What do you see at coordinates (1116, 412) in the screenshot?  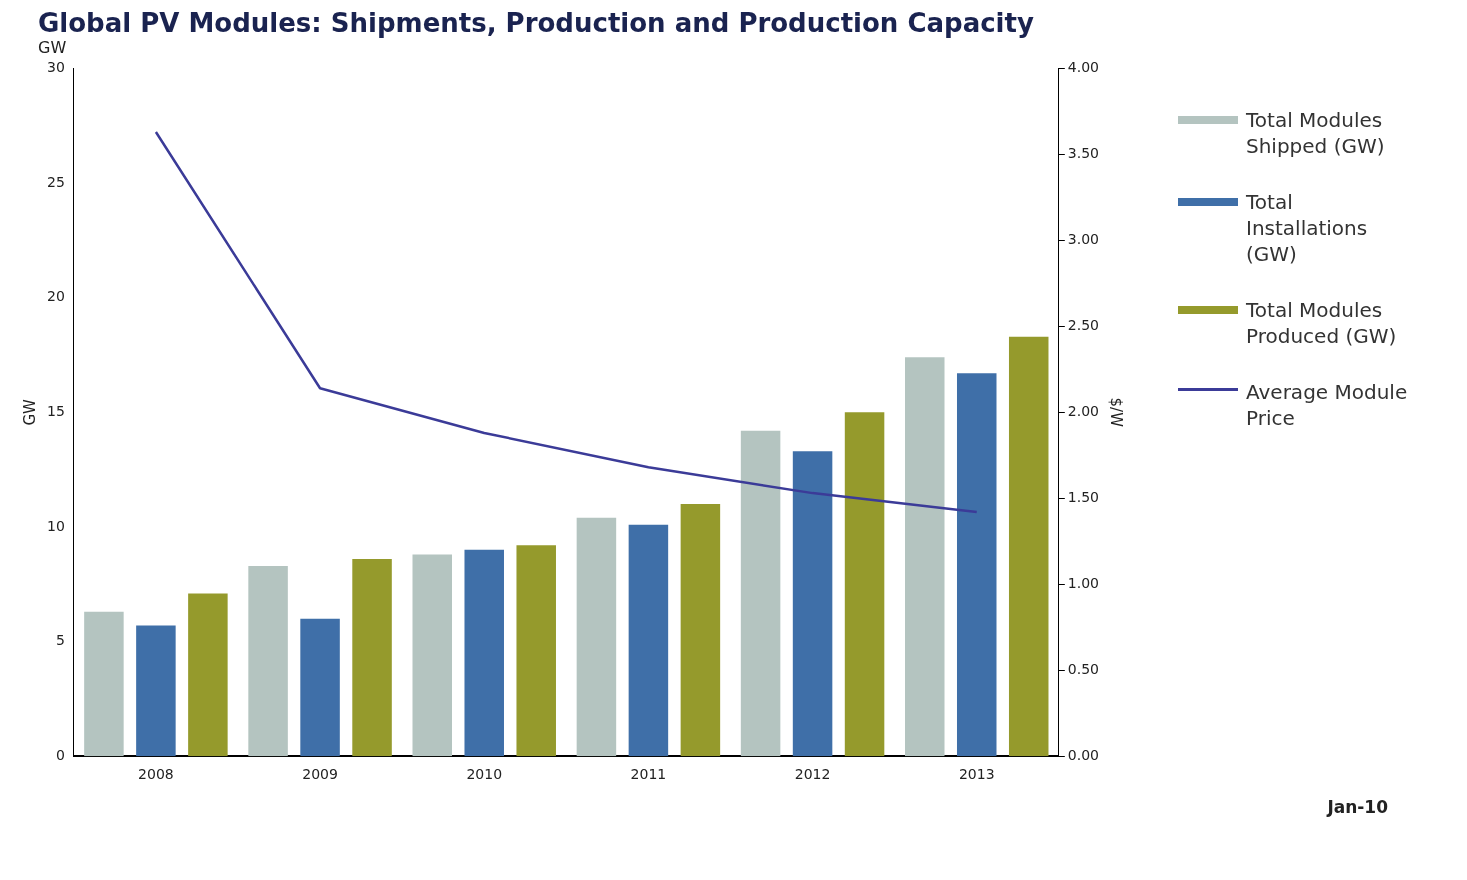 I see `y2-axis-title: $/W` at bounding box center [1116, 412].